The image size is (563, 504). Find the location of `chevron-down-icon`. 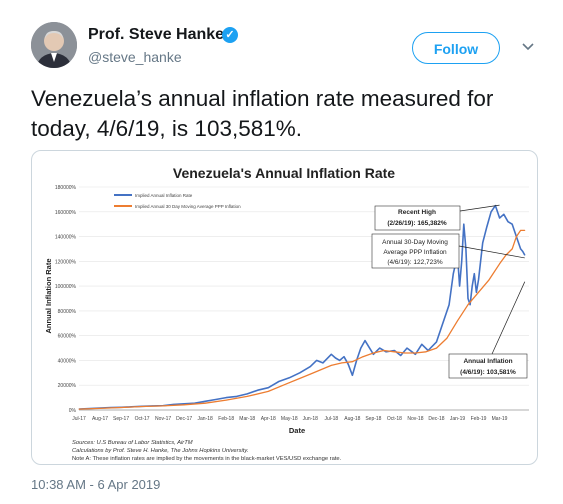

chevron-down-icon is located at coordinates (528, 46).